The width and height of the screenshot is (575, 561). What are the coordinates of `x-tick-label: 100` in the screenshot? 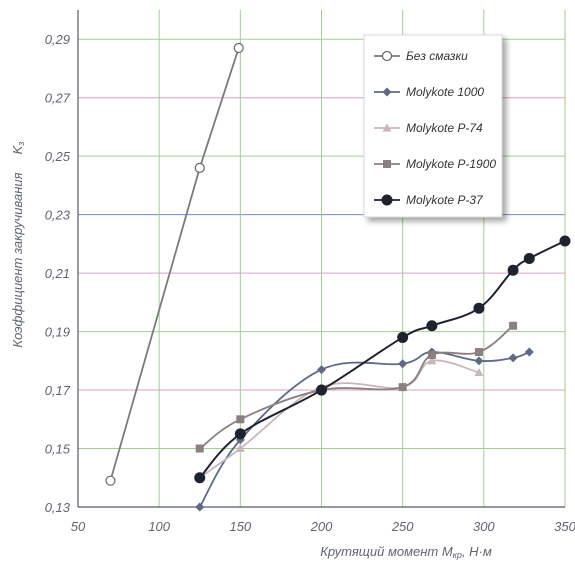 It's located at (159, 526).